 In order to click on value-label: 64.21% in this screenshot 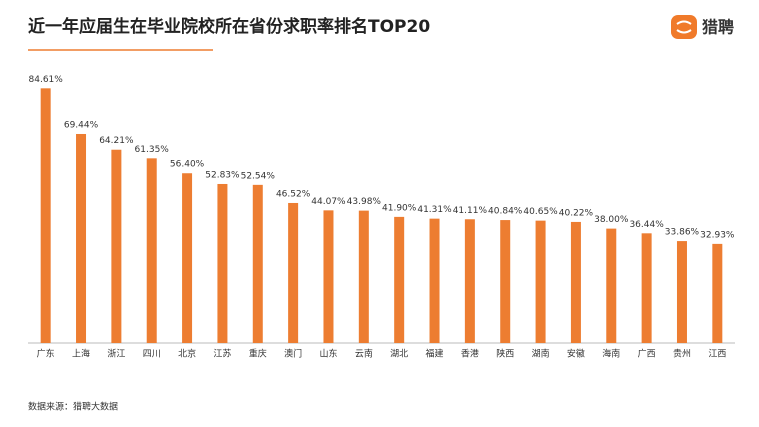, I will do `click(116, 141)`.